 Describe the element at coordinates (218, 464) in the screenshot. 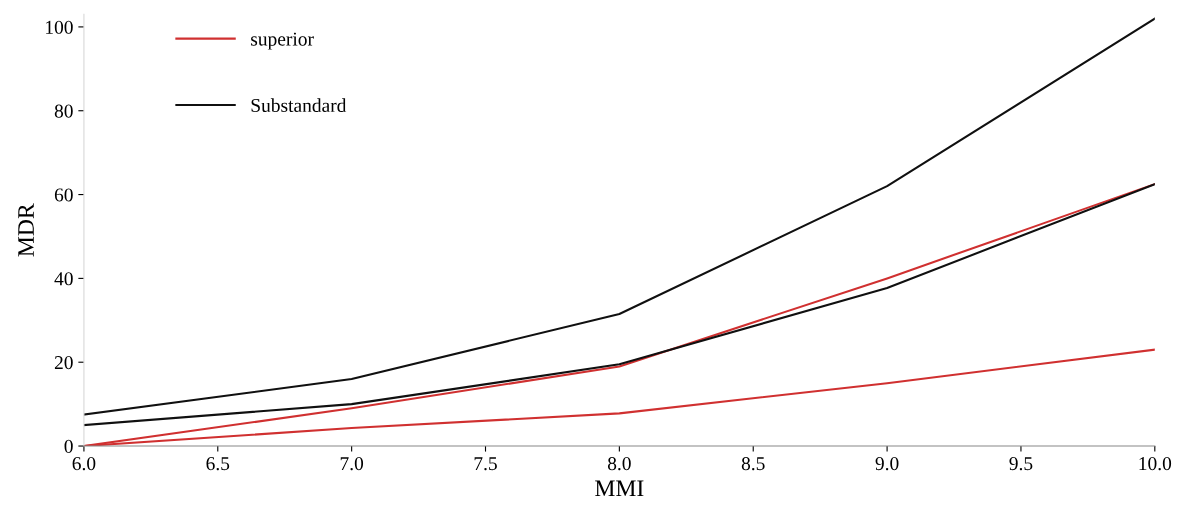

I see `x-tick-label: 6.5` at that location.